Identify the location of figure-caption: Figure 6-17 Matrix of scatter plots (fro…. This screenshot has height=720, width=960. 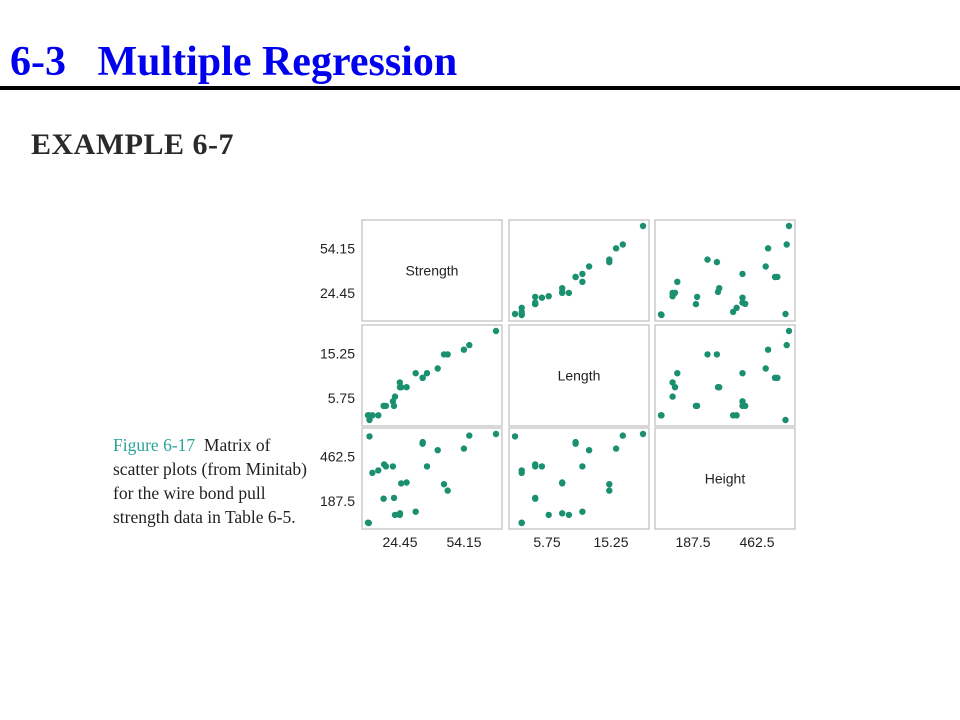
(213, 481).